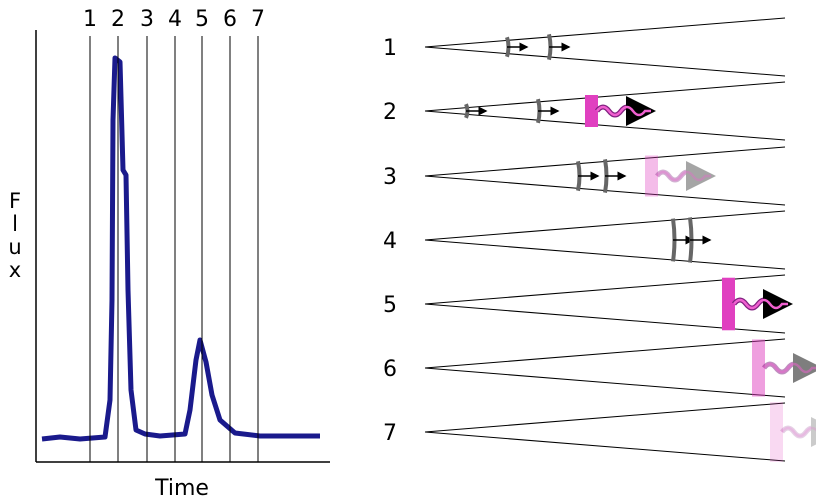 This screenshot has width=816, height=502. Describe the element at coordinates (230, 19) in the screenshot. I see `marker-label: 6` at that location.